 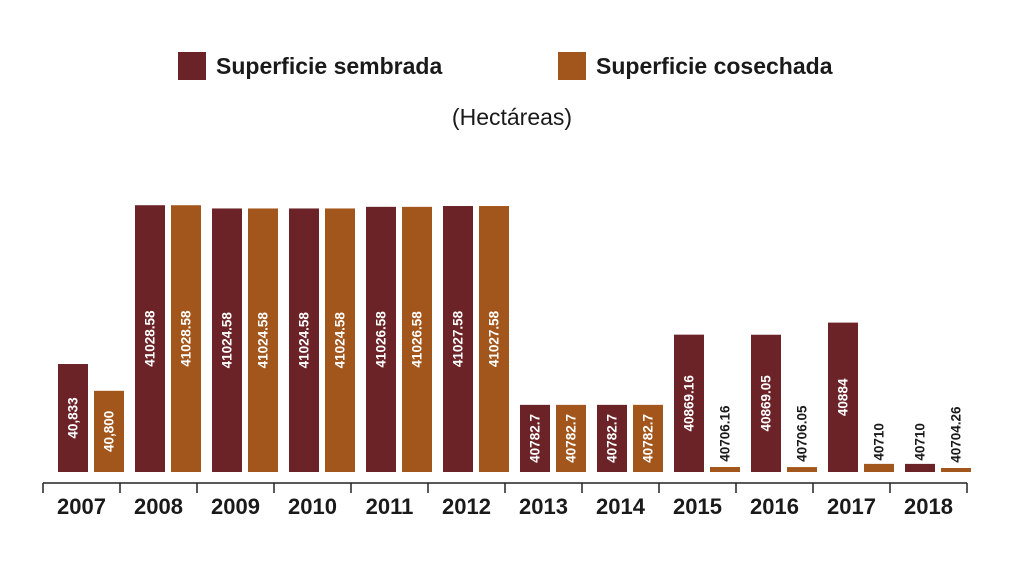 I want to click on legend-label-sembrada: Superficie sembrada, so click(x=329, y=65).